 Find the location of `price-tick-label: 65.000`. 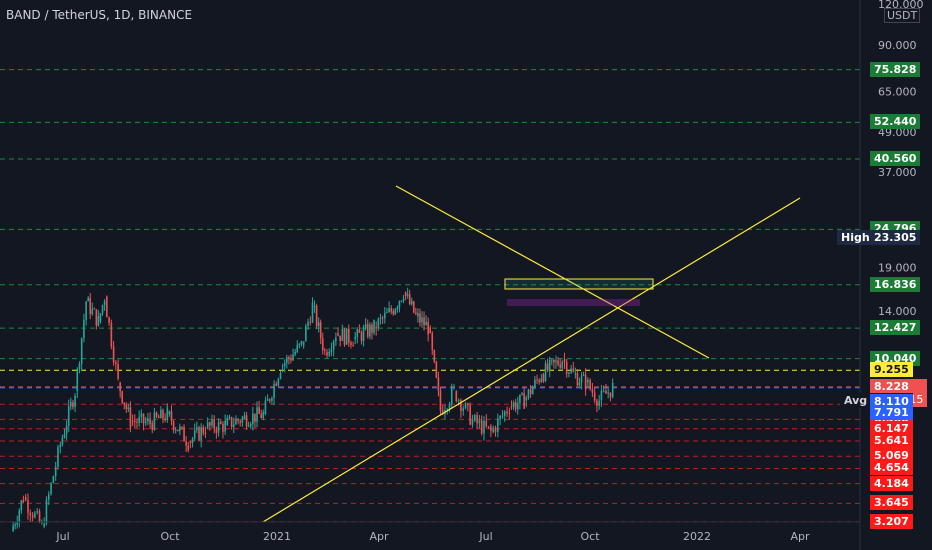

price-tick-label: 65.000 is located at coordinates (897, 92).